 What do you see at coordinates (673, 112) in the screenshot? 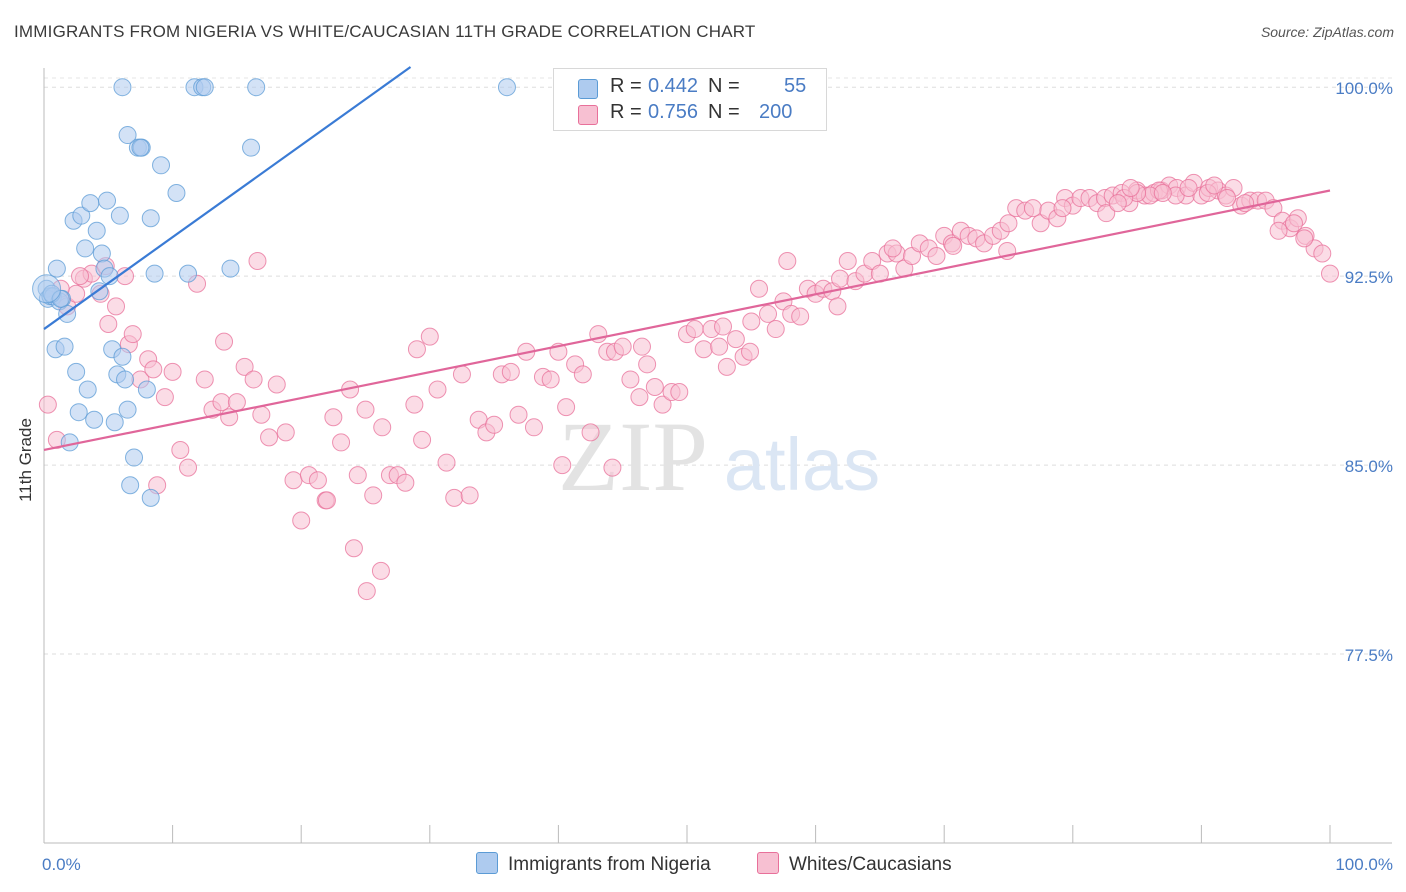
I see `legend-r-value: 0.756` at bounding box center [673, 112].